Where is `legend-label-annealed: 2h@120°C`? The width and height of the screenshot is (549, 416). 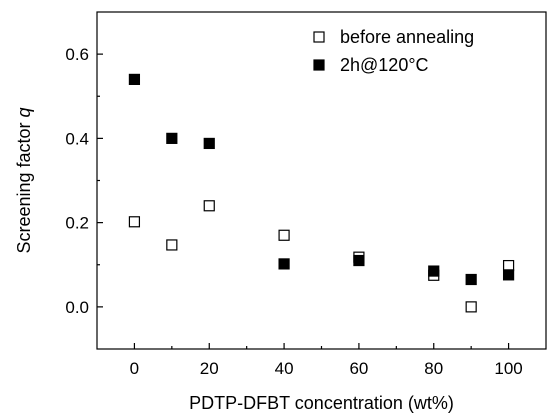 legend-label-annealed: 2h@120°C is located at coordinates (384, 65).